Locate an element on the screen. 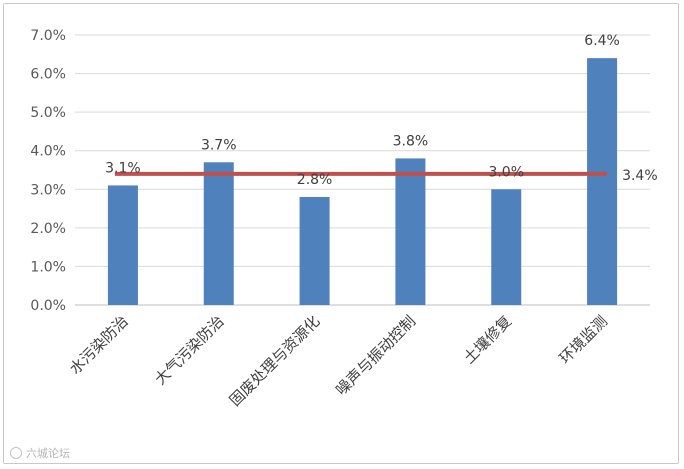 This screenshot has height=469, width=684. data-label: 3.8% is located at coordinates (411, 141).